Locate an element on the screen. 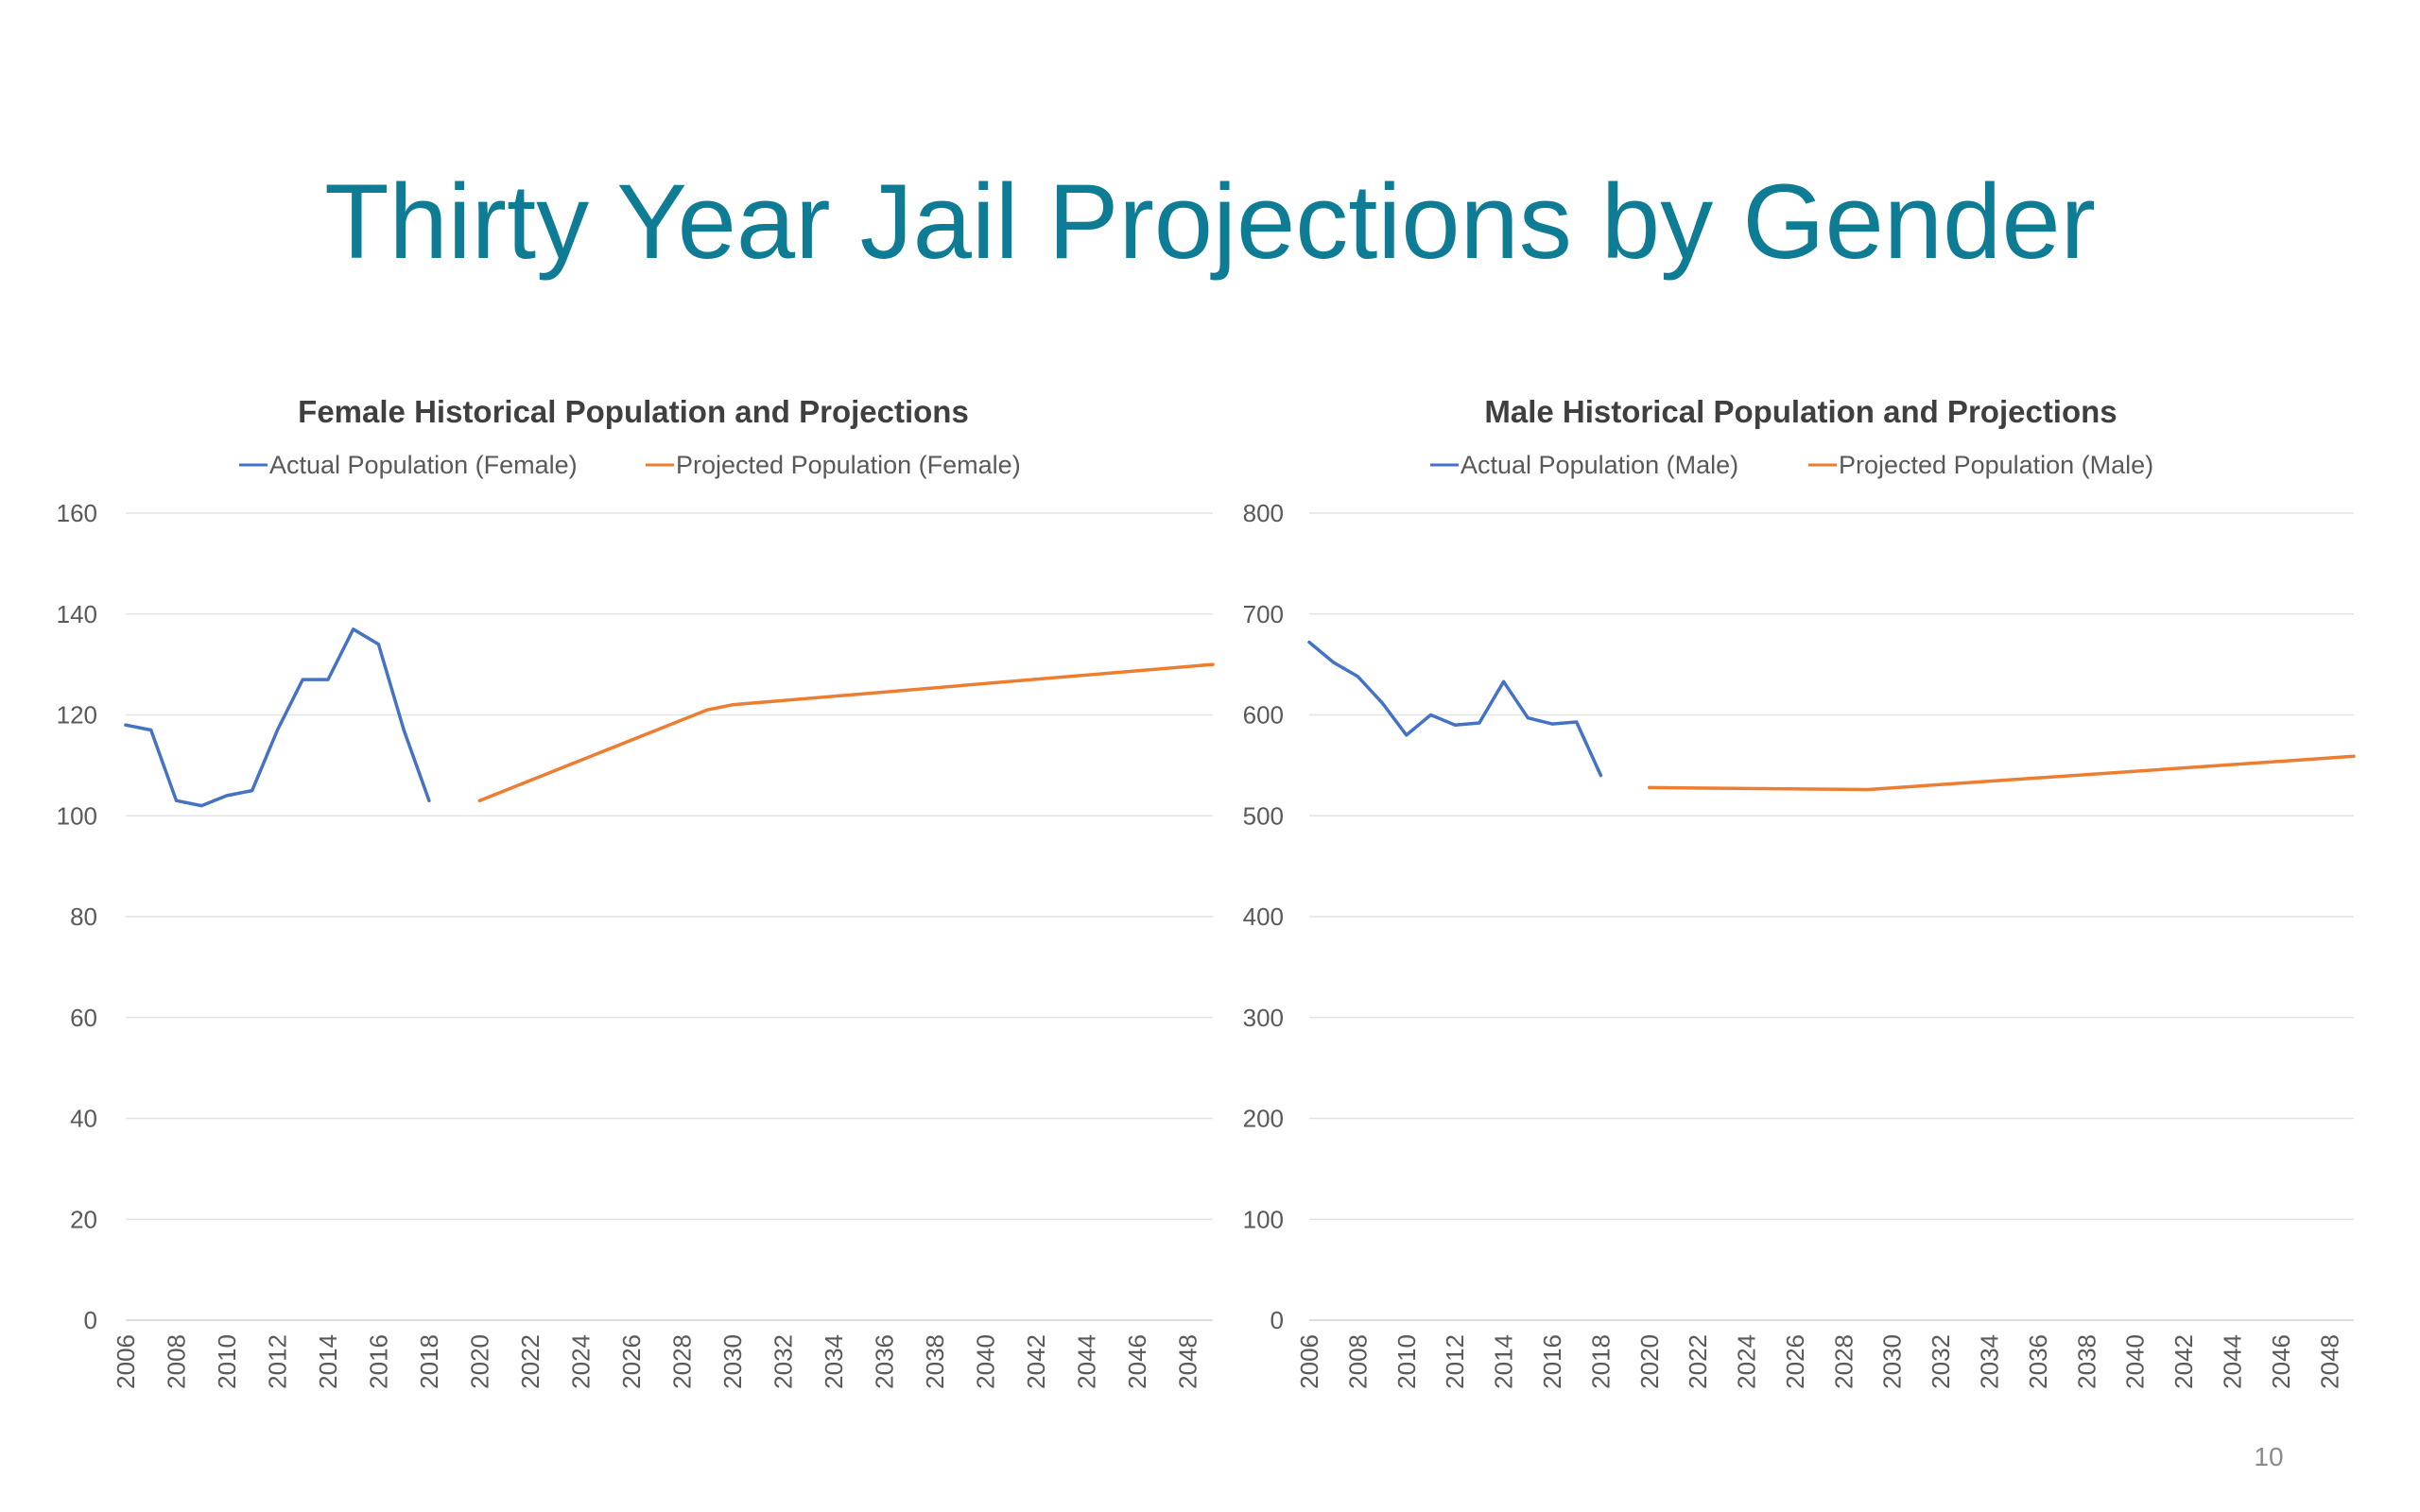  female-x-tick-label: 2024 is located at coordinates (580, 1361).